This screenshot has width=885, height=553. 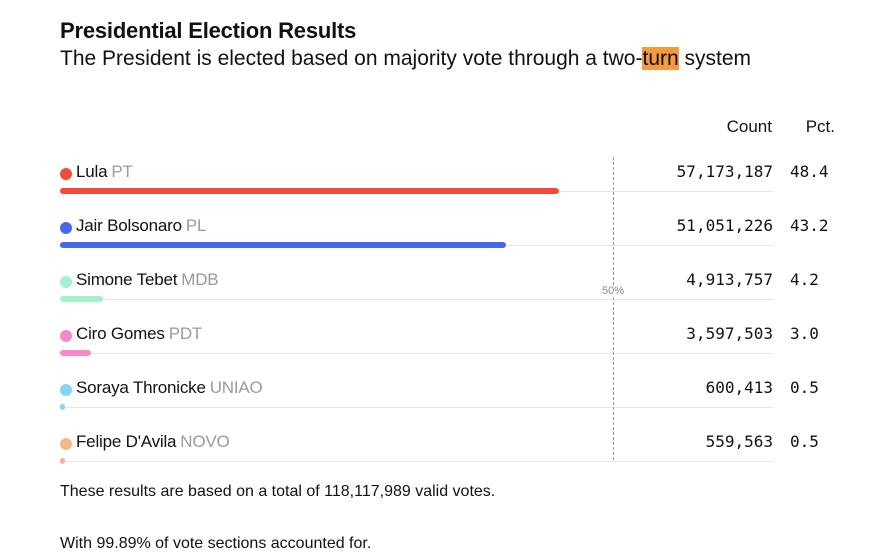 I want to click on candidate-name: Soraya Thronicke UNIAO, so click(x=169, y=388).